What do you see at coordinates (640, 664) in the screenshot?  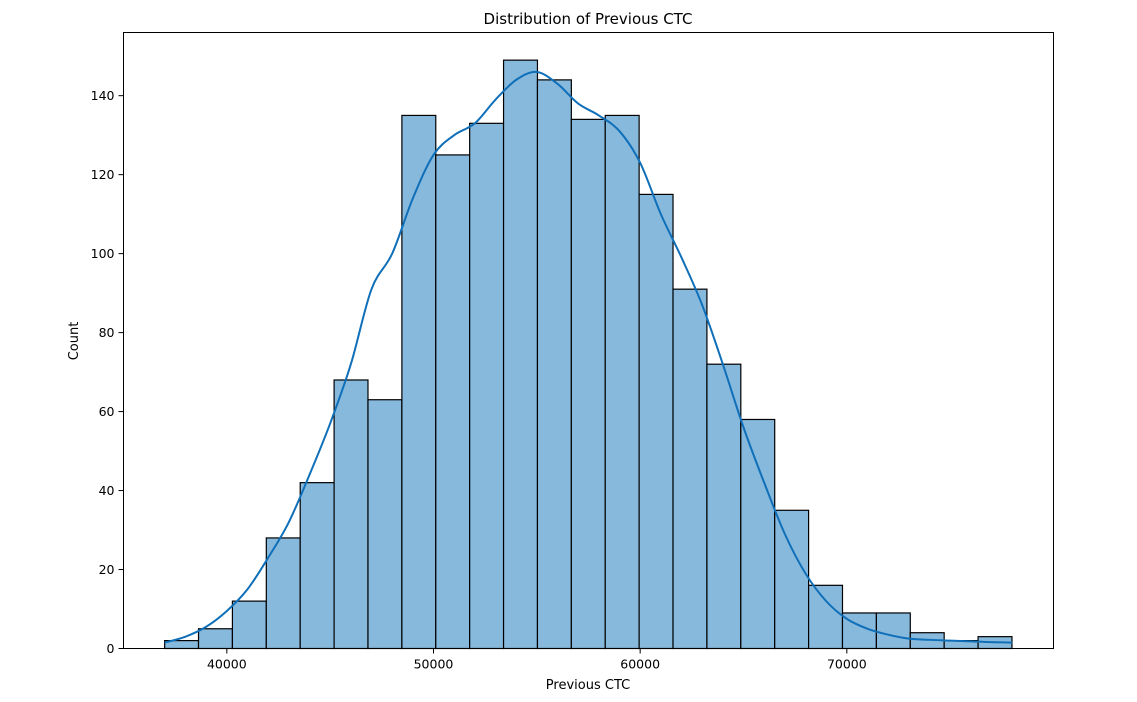 I see `x-tick-label: 60000` at bounding box center [640, 664].